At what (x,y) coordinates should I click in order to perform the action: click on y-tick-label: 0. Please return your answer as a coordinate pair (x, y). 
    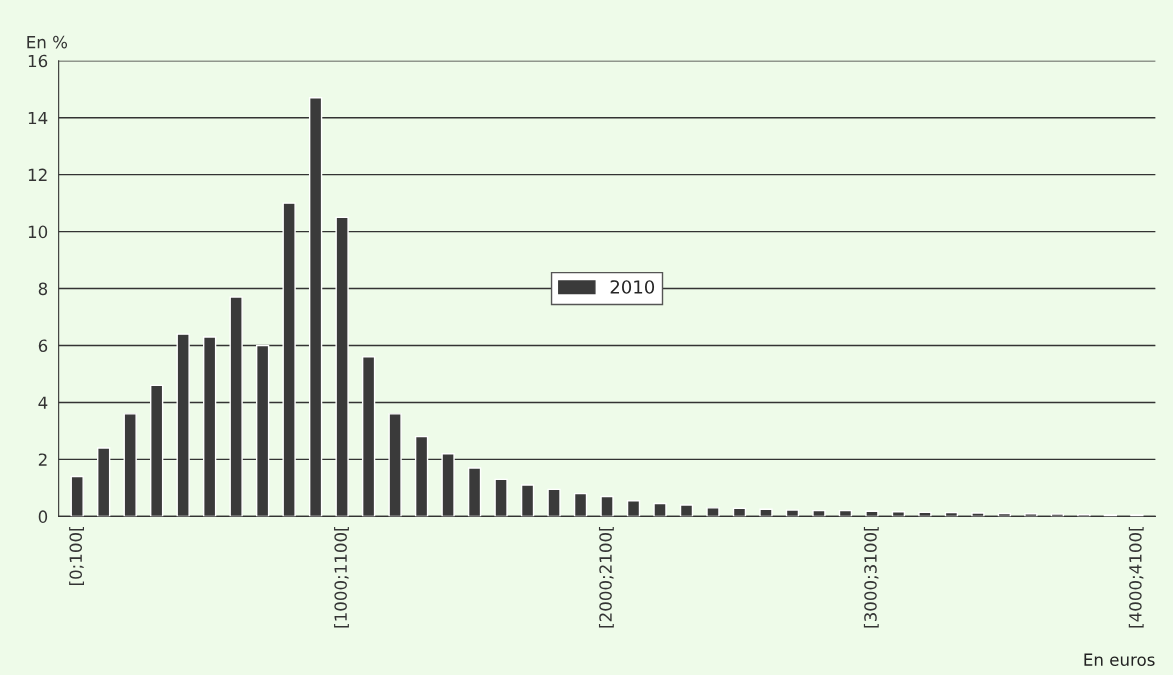
    Looking at the image, I should click on (43, 516).